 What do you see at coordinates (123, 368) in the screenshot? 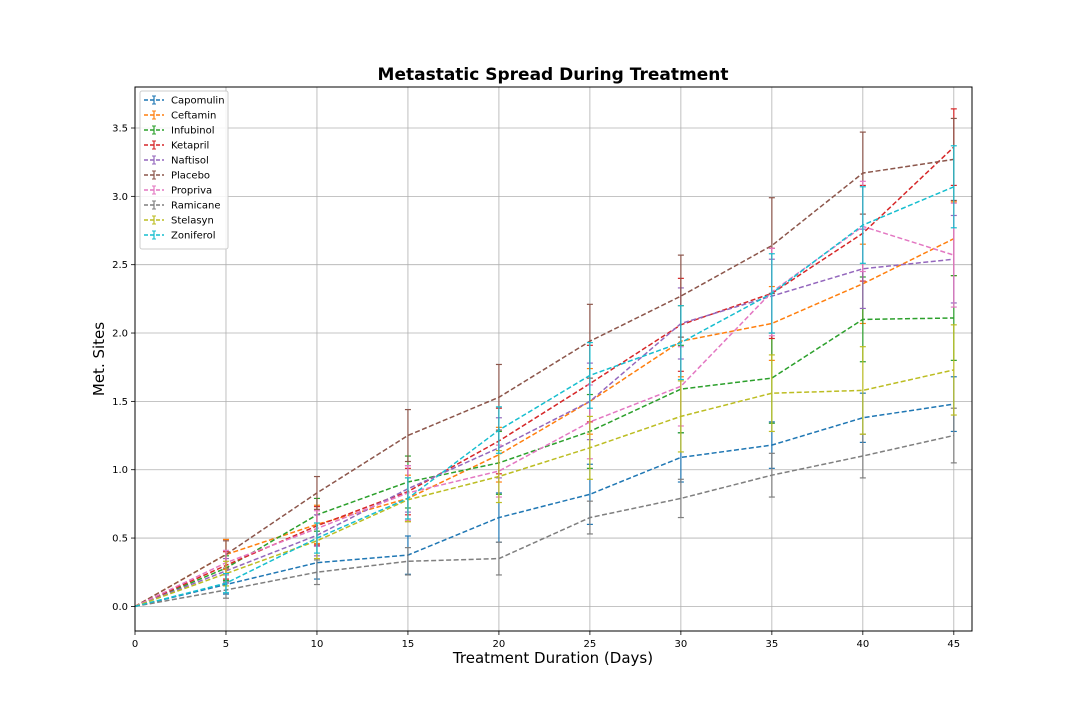
I see `y-axis-ticks: 0.0 0.5 1.0 1.5 2.0 2.5 3.0 3.5` at bounding box center [123, 368].